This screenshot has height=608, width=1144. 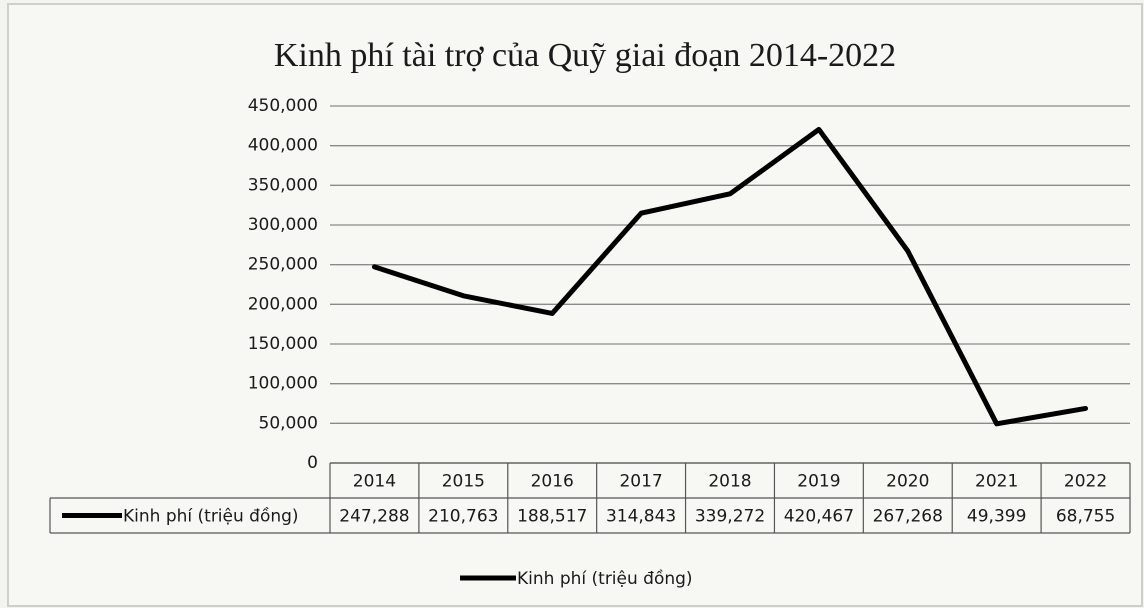 I want to click on x-tick-label: 2016, so click(x=552, y=482).